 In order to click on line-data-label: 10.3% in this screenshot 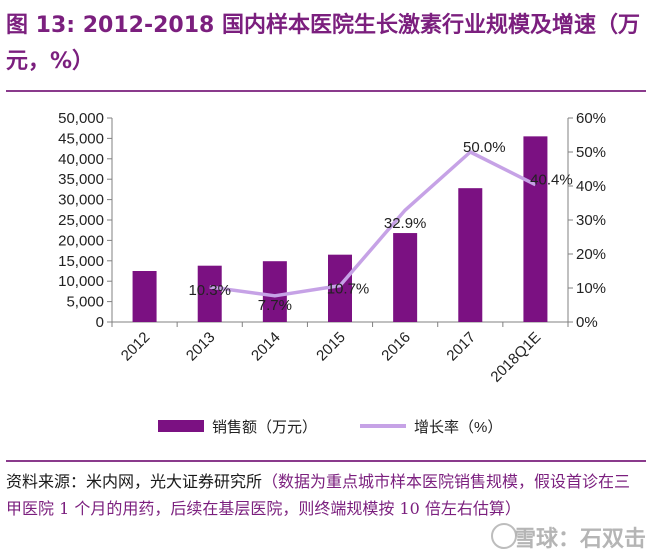, I will do `click(209, 290)`.